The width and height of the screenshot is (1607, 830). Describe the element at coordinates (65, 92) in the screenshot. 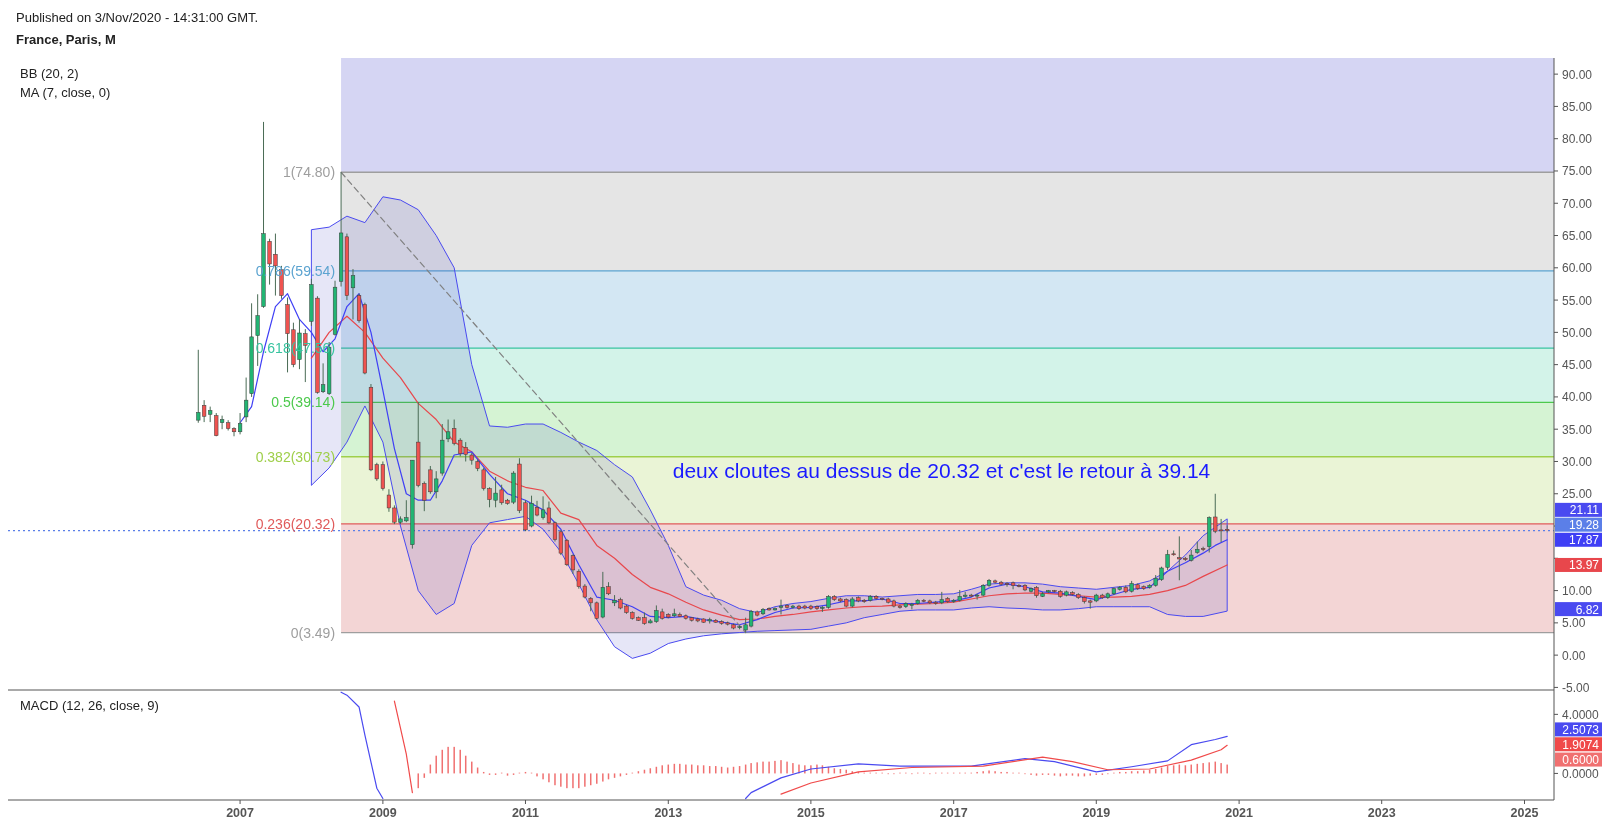

I see `annotation: MA (7, close, 0)` at that location.